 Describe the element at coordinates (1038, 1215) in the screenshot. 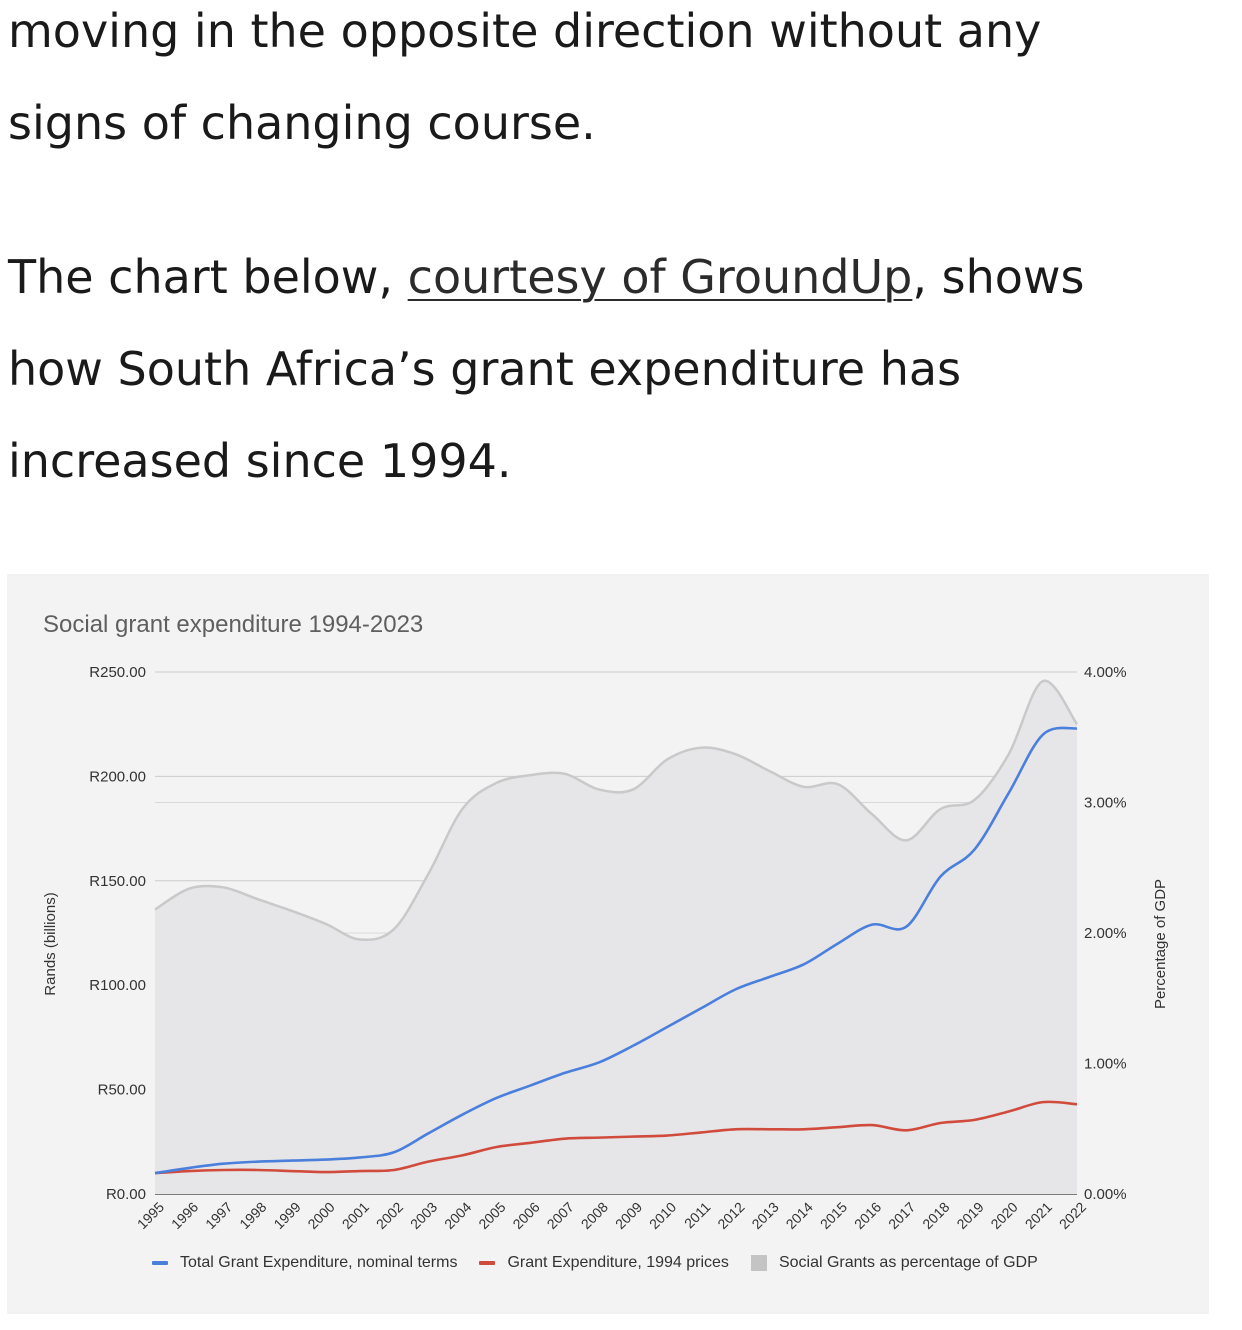

I see `x-tick-label: 2021` at that location.